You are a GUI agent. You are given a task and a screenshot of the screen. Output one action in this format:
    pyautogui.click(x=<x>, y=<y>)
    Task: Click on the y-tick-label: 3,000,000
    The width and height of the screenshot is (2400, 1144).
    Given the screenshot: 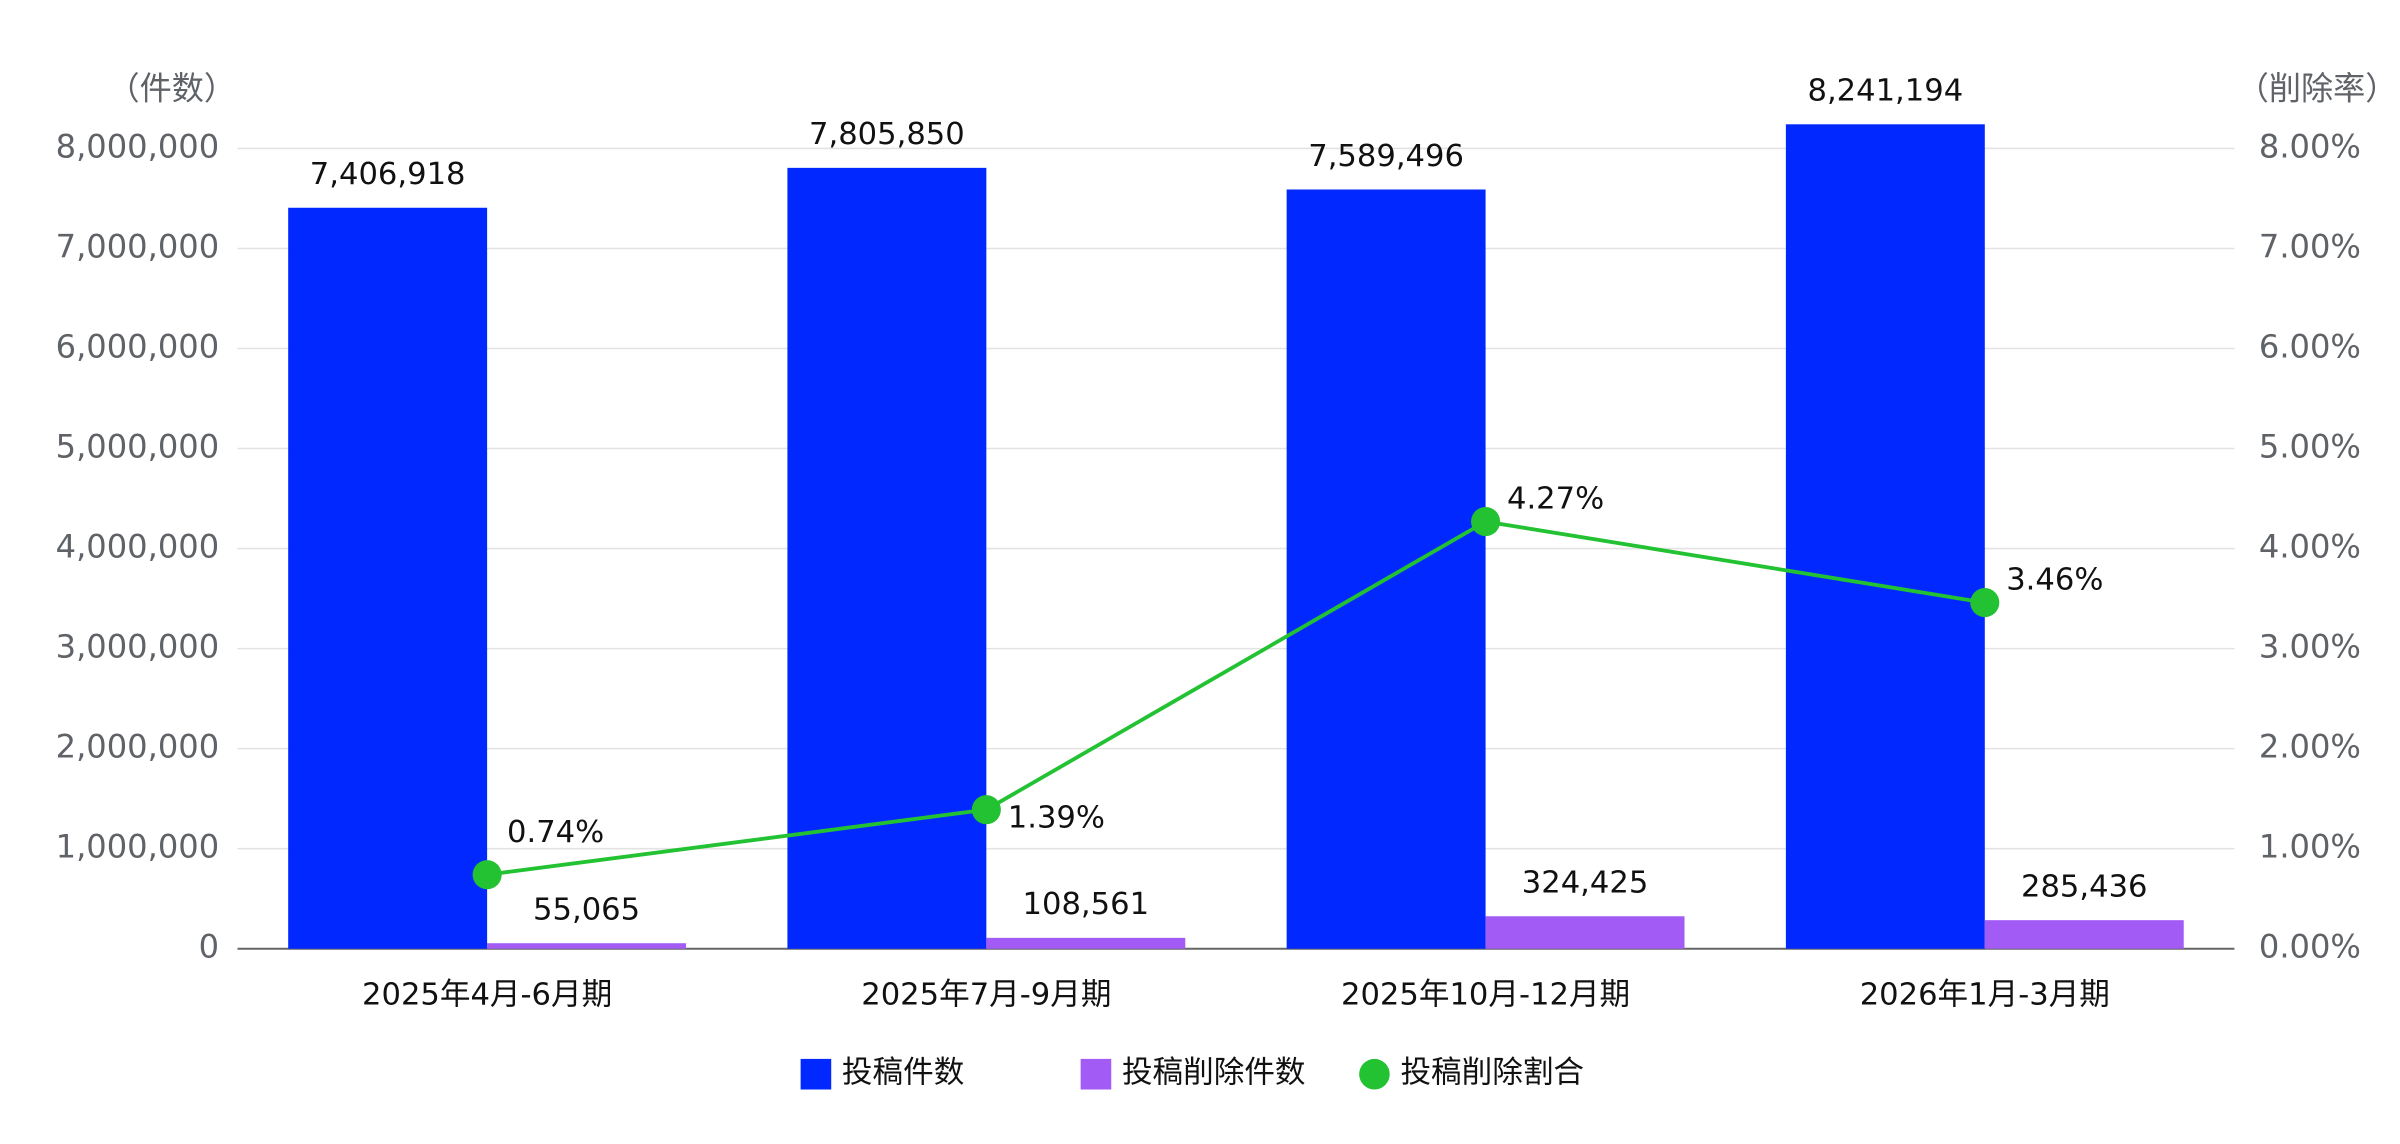 What is the action you would take?
    pyautogui.click(x=138, y=647)
    